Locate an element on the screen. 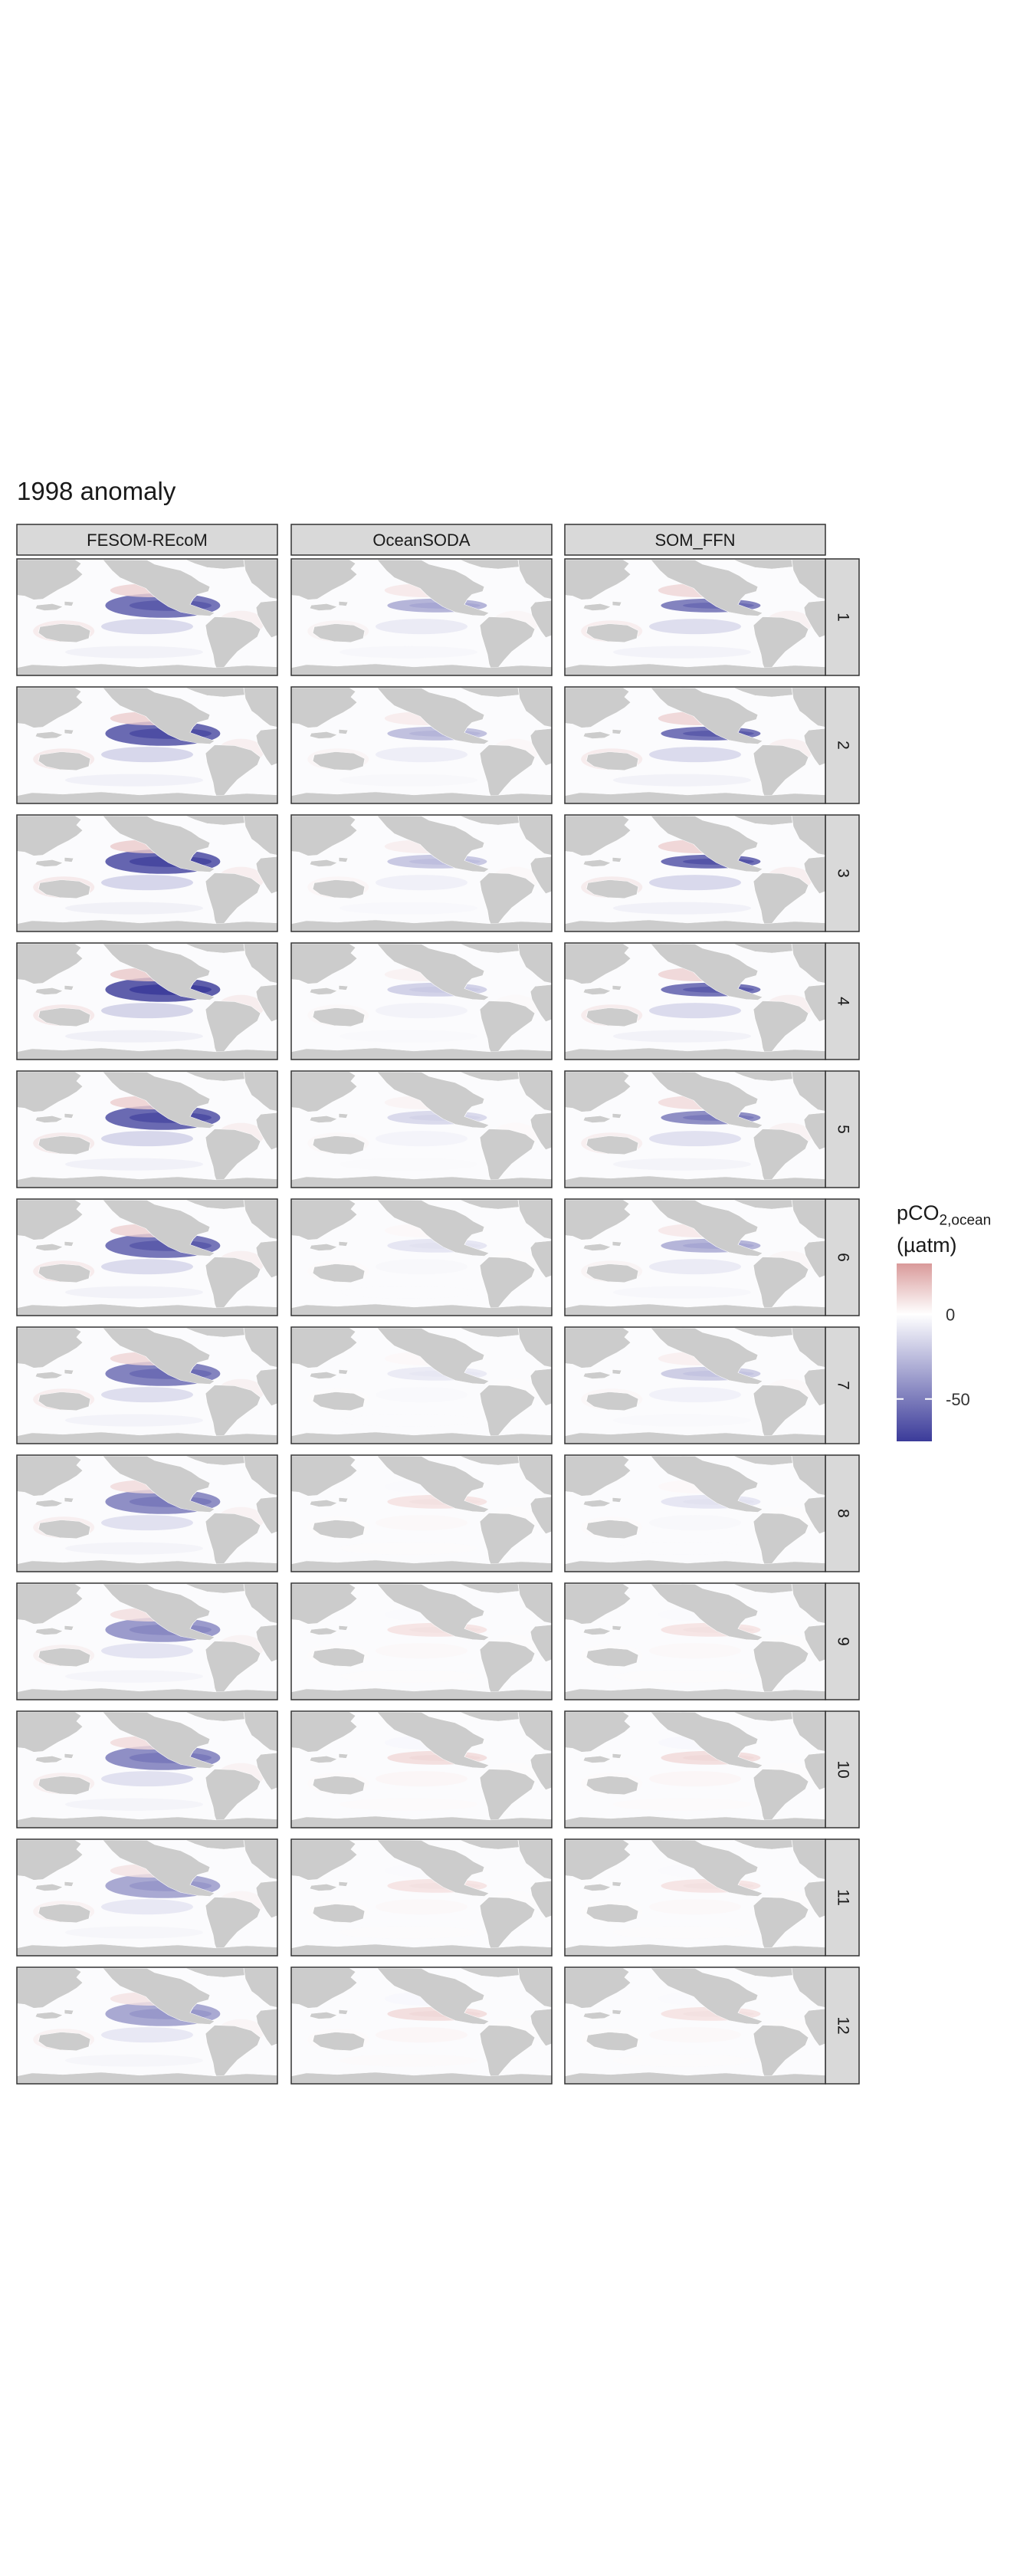  row-strip-5: 5 is located at coordinates (843, 1129).